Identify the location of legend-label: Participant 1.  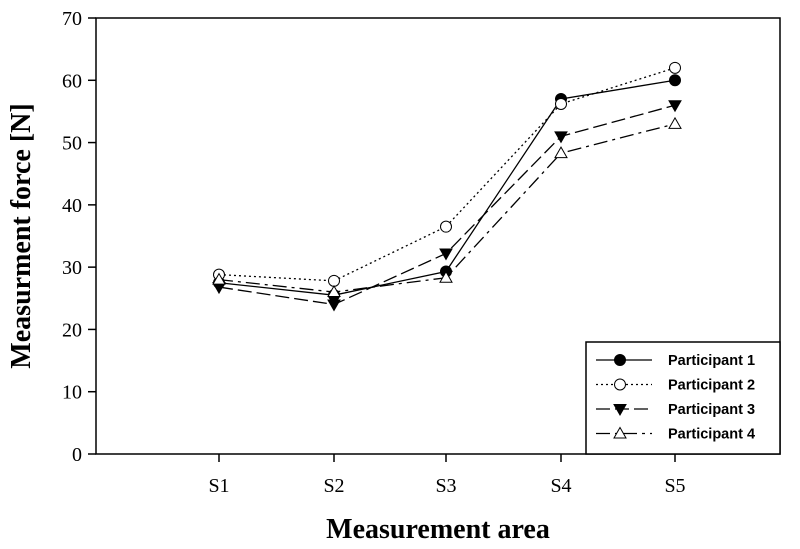
(711, 361).